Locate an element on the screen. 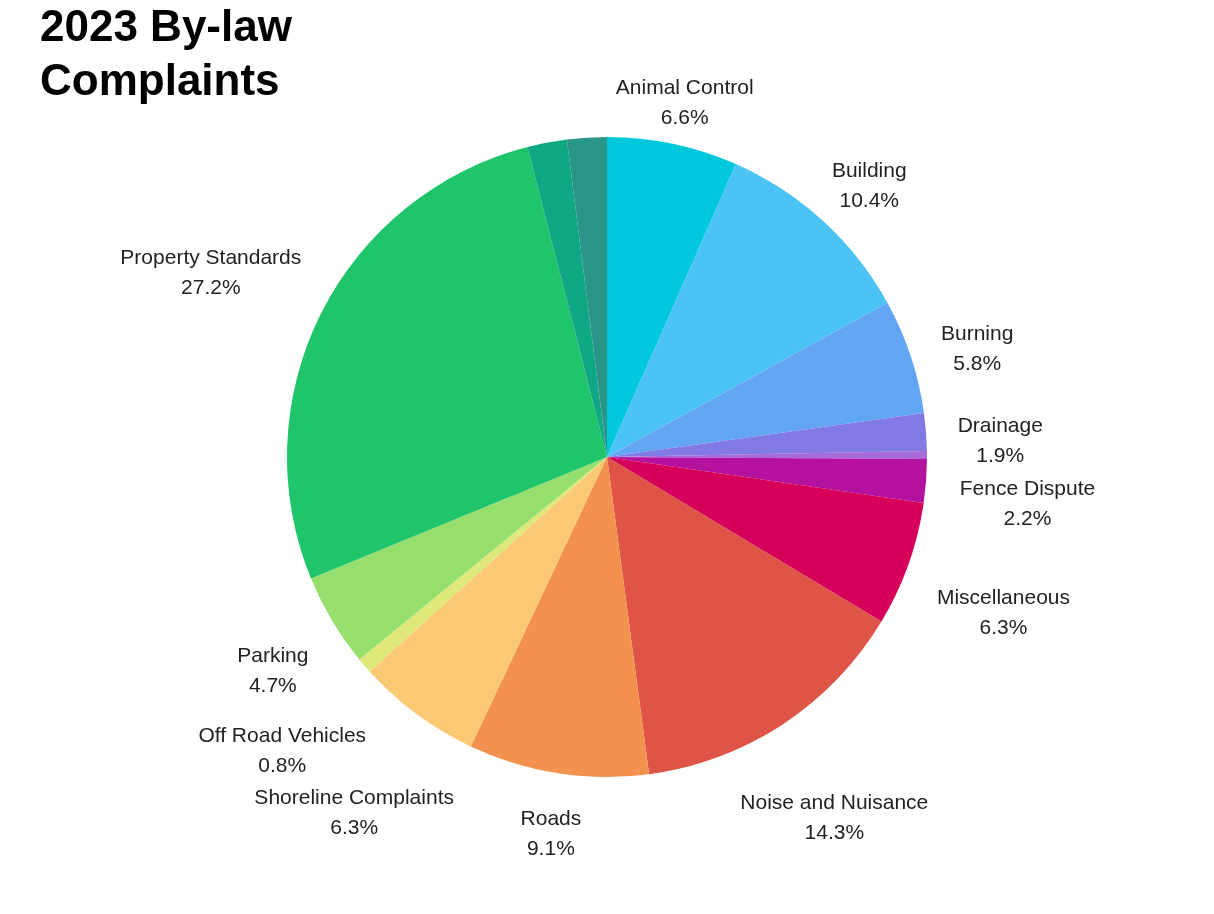 Image resolution: width=1214 pixels, height=914 pixels. data-label: 27.2% is located at coordinates (211, 287).